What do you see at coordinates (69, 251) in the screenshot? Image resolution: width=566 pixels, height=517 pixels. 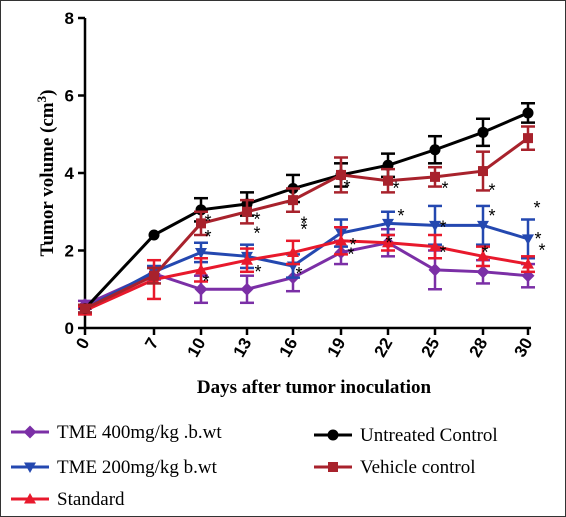 I see `y-tick-label: 2` at bounding box center [69, 251].